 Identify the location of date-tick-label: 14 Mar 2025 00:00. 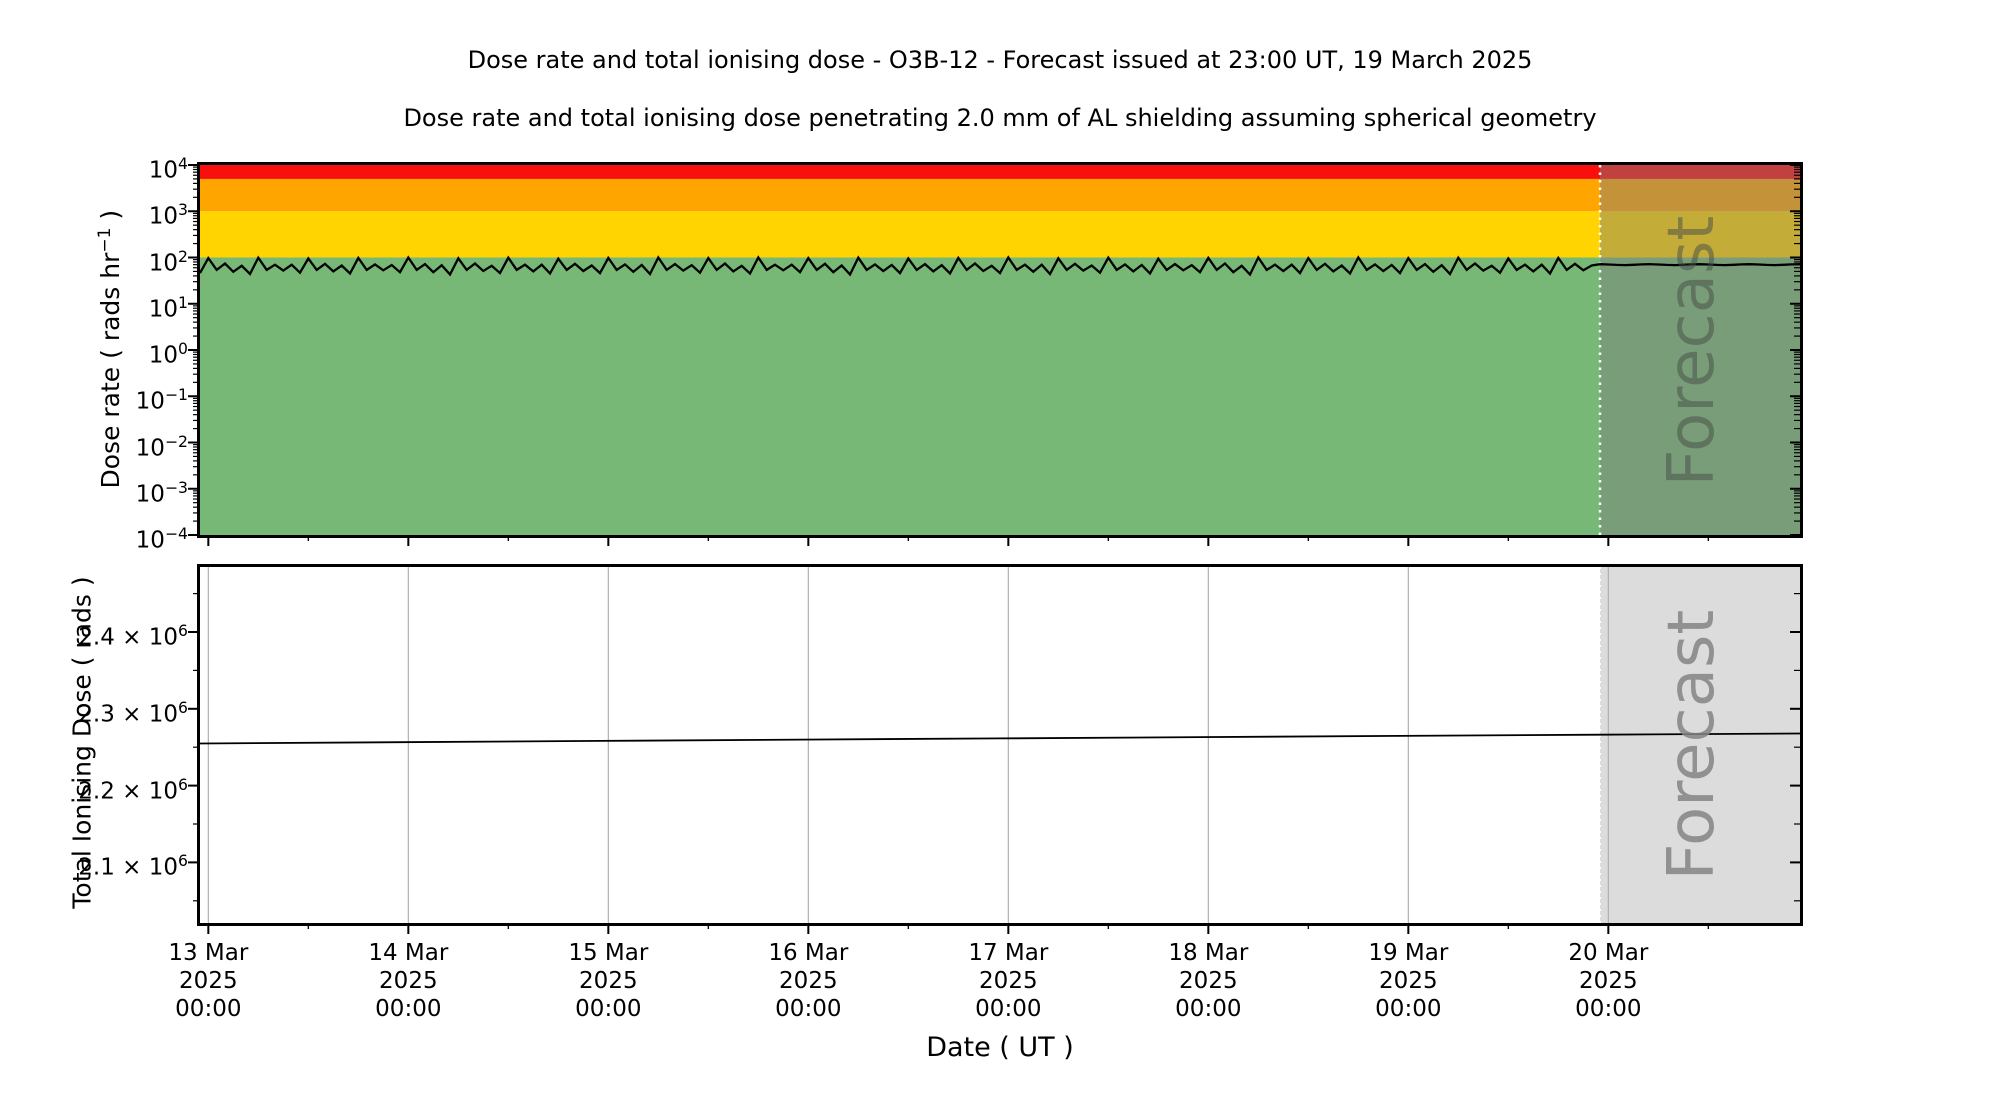
(408, 981).